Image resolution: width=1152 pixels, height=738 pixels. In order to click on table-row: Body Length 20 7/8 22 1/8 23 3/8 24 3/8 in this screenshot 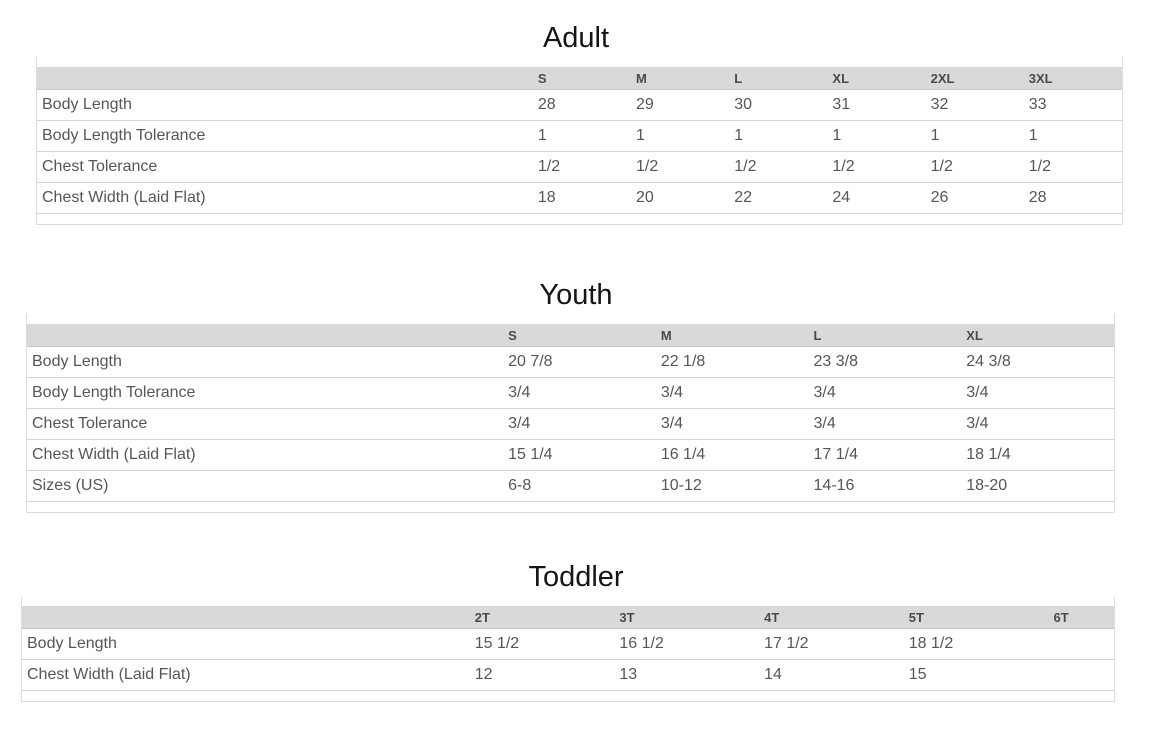, I will do `click(570, 362)`.